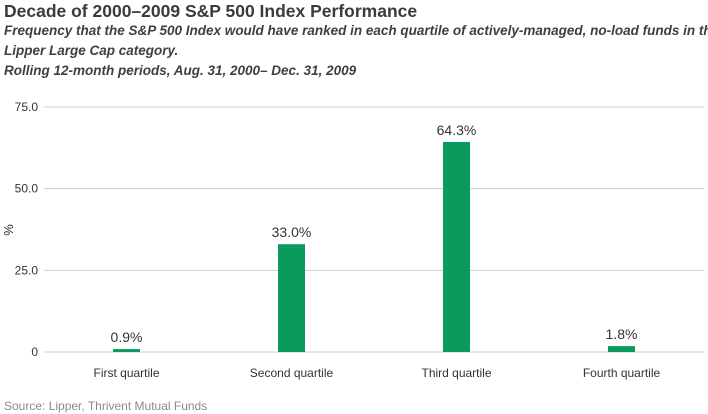 This screenshot has width=708, height=414. What do you see at coordinates (106, 406) in the screenshot?
I see `source-note: Source: Lipper, Thrivent Mutual Funds` at bounding box center [106, 406].